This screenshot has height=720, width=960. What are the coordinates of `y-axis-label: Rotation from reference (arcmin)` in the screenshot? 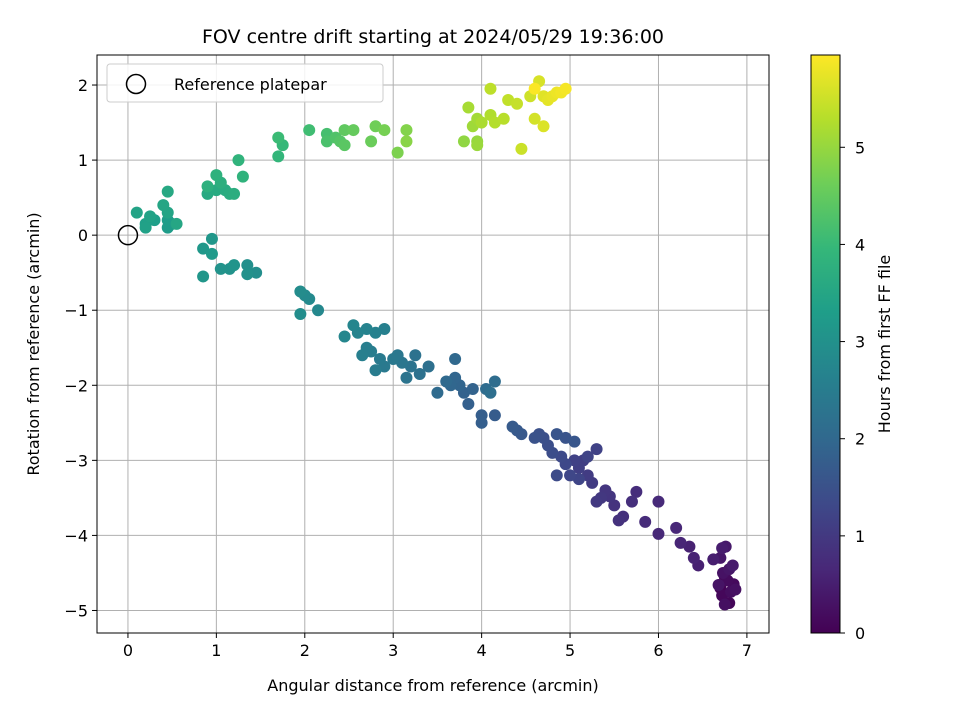 It's located at (33, 343).